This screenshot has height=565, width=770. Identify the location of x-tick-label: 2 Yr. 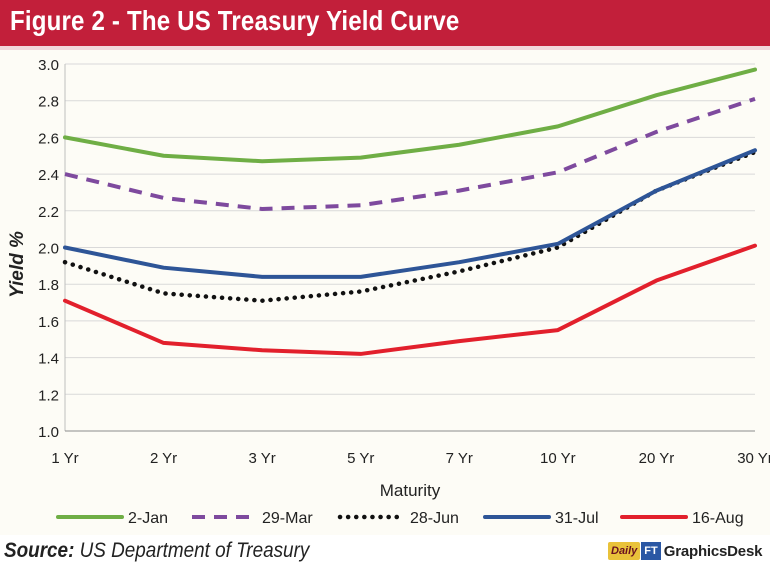
(163, 458).